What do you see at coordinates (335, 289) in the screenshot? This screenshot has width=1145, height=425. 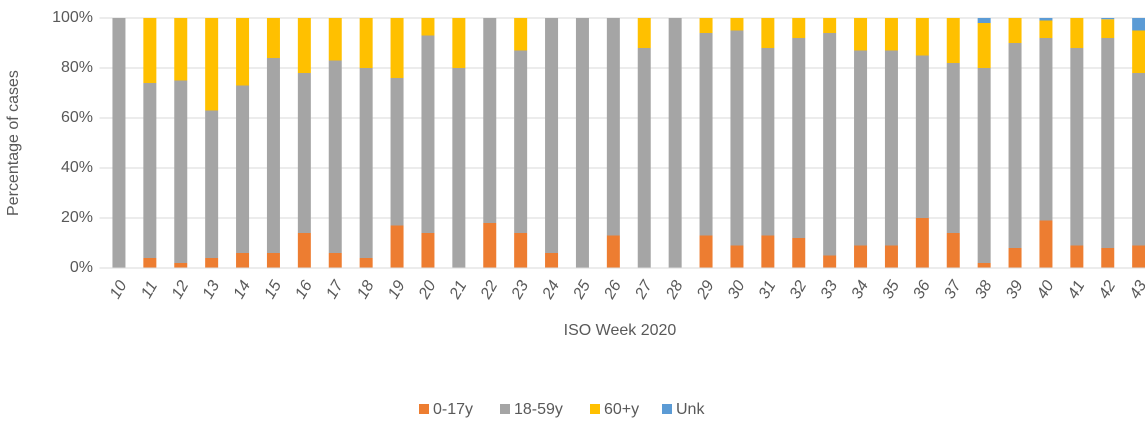 I see `x-tick-label: 17` at bounding box center [335, 289].